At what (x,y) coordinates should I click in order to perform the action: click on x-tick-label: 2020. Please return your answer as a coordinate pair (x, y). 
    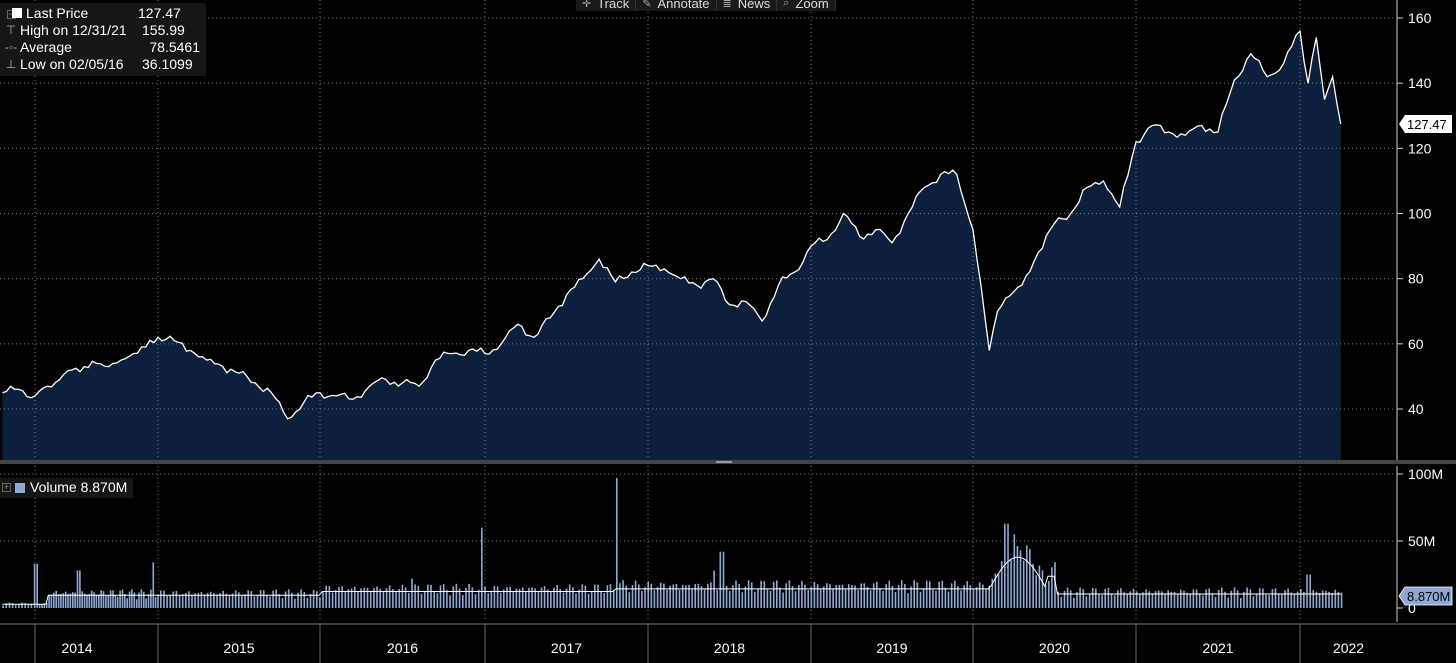
    Looking at the image, I should click on (1054, 648).